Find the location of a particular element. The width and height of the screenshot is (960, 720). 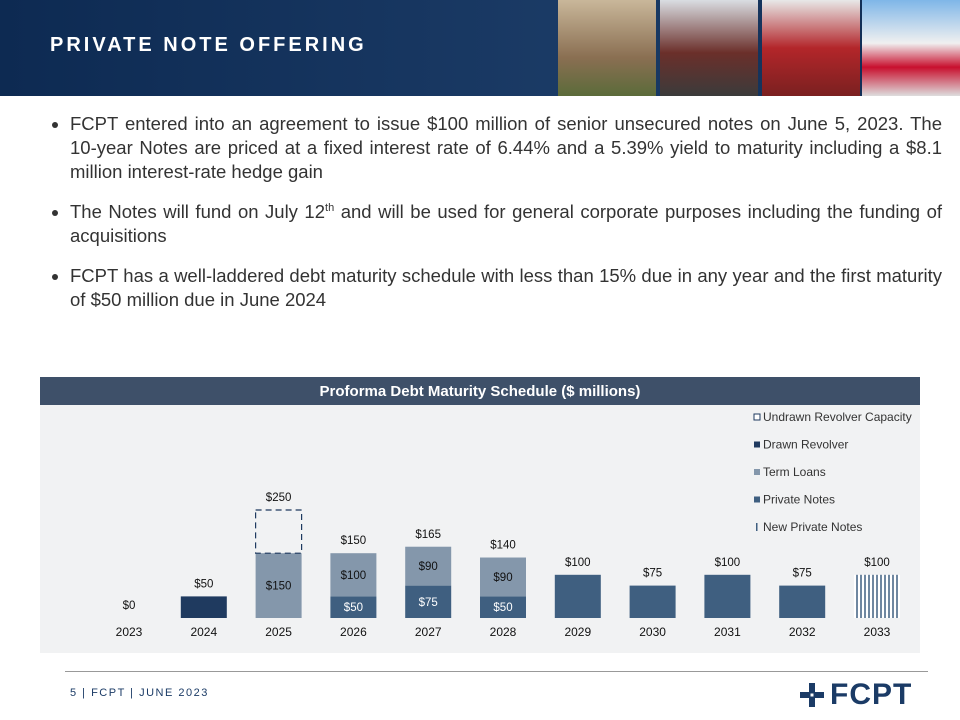

x-tick-label: 2026 is located at coordinates (353, 632).